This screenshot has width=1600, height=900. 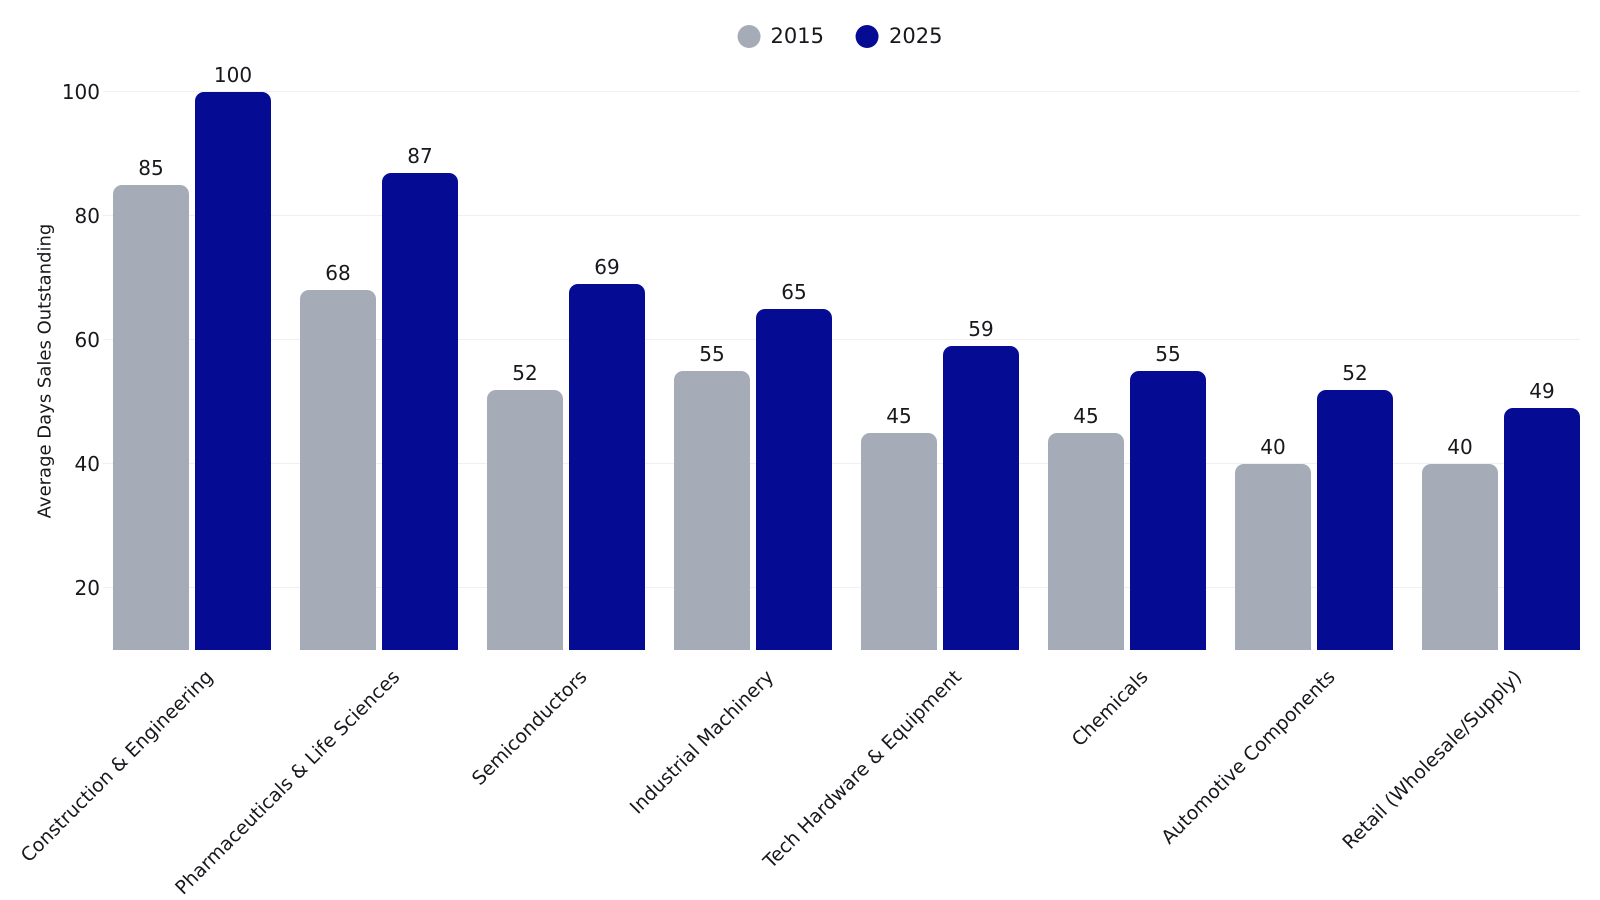 What do you see at coordinates (87, 340) in the screenshot?
I see `y-tick-label: 60` at bounding box center [87, 340].